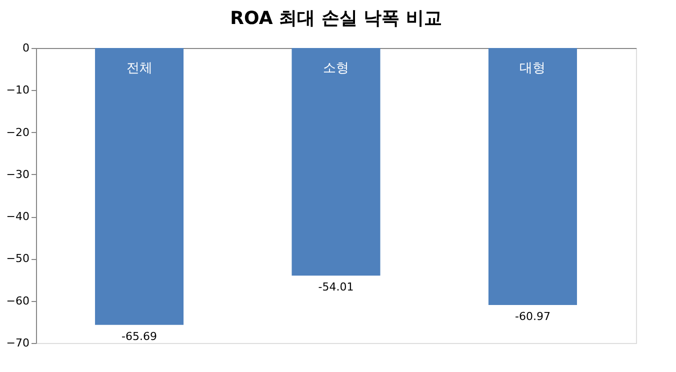 This screenshot has height=372, width=676. I want to click on x-tick-label: 소형, so click(336, 68).